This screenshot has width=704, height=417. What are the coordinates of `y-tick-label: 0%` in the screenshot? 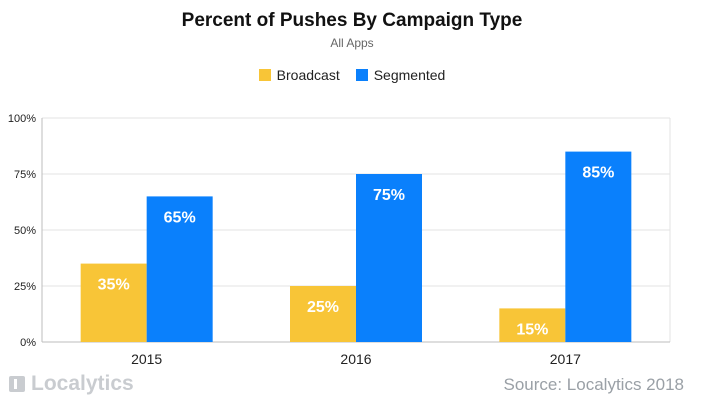 It's located at (28, 343).